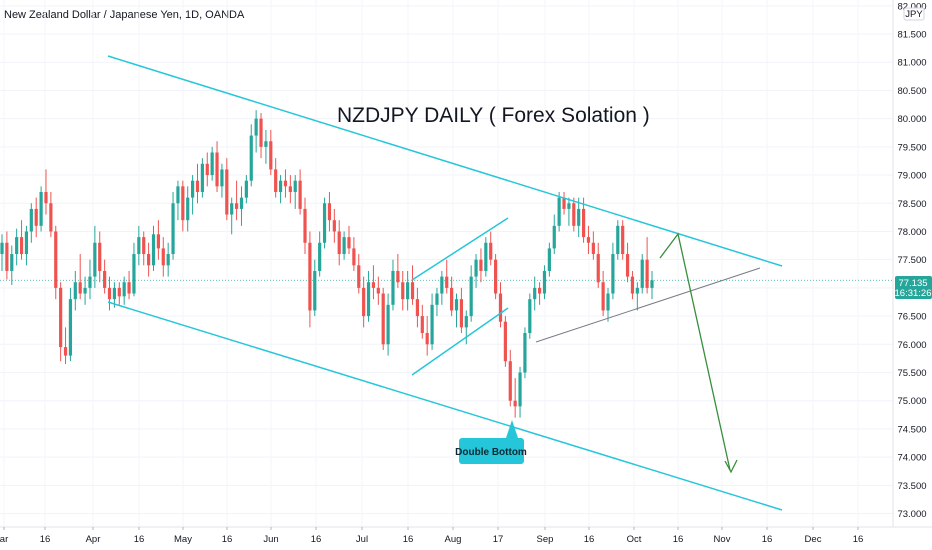 Image resolution: width=932 pixels, height=550 pixels. Describe the element at coordinates (648, 305) in the screenshot. I see `support-trendline` at that location.